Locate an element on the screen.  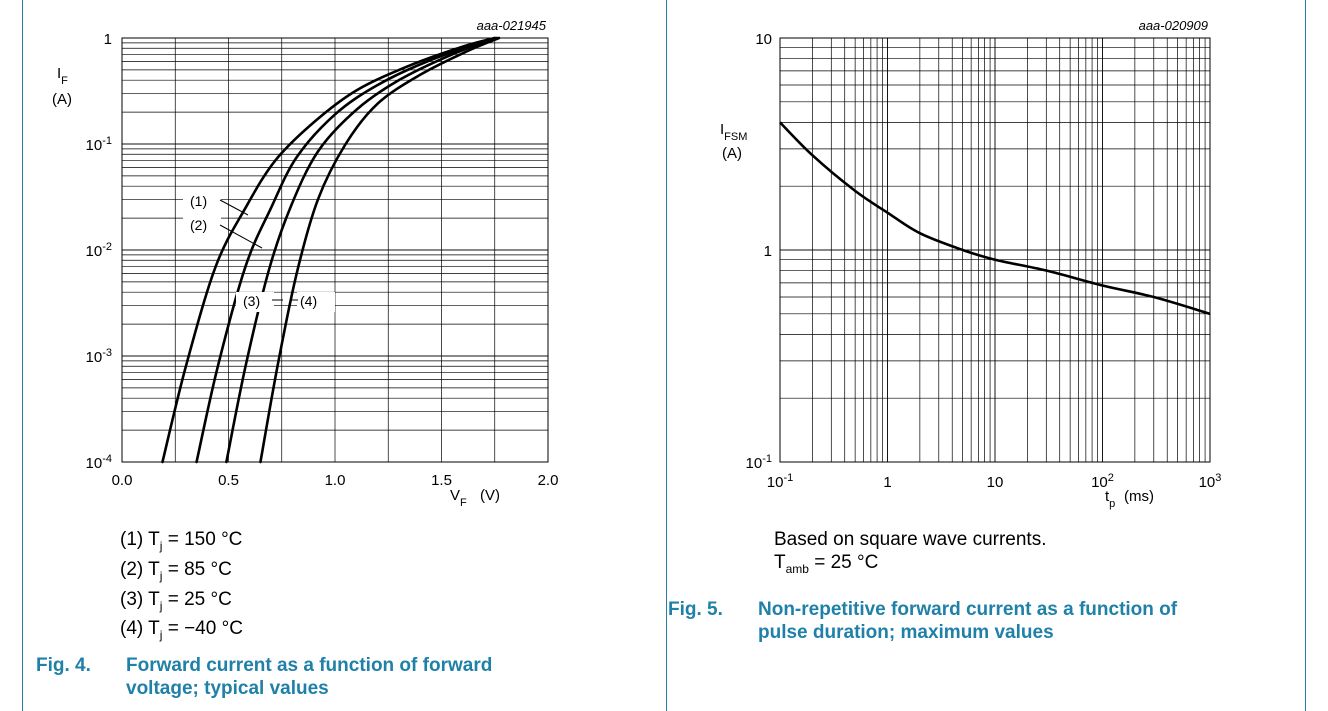
x-tick-label: 1 is located at coordinates (887, 482).